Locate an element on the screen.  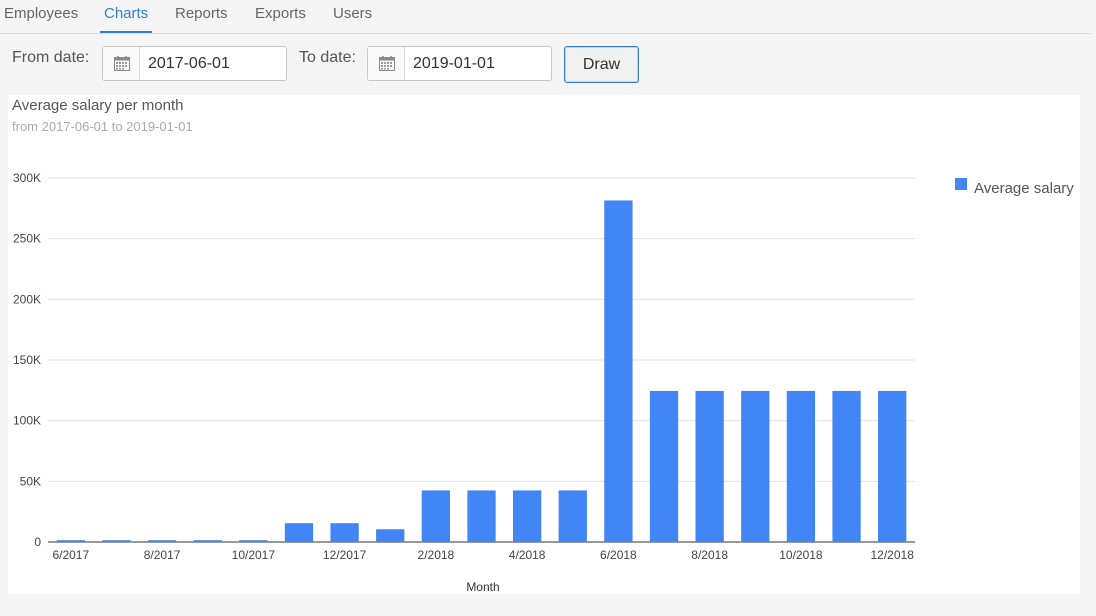
bar-9/2017 is located at coordinates (207, 541).